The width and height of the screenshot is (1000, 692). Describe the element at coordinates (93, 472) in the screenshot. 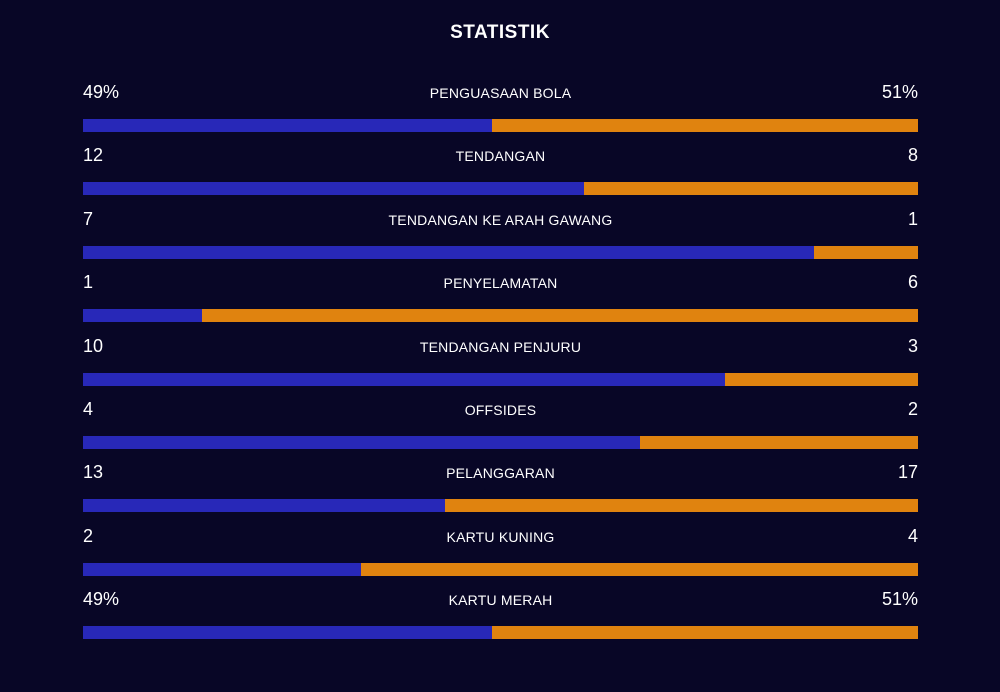

I see `home-value: 13` at that location.